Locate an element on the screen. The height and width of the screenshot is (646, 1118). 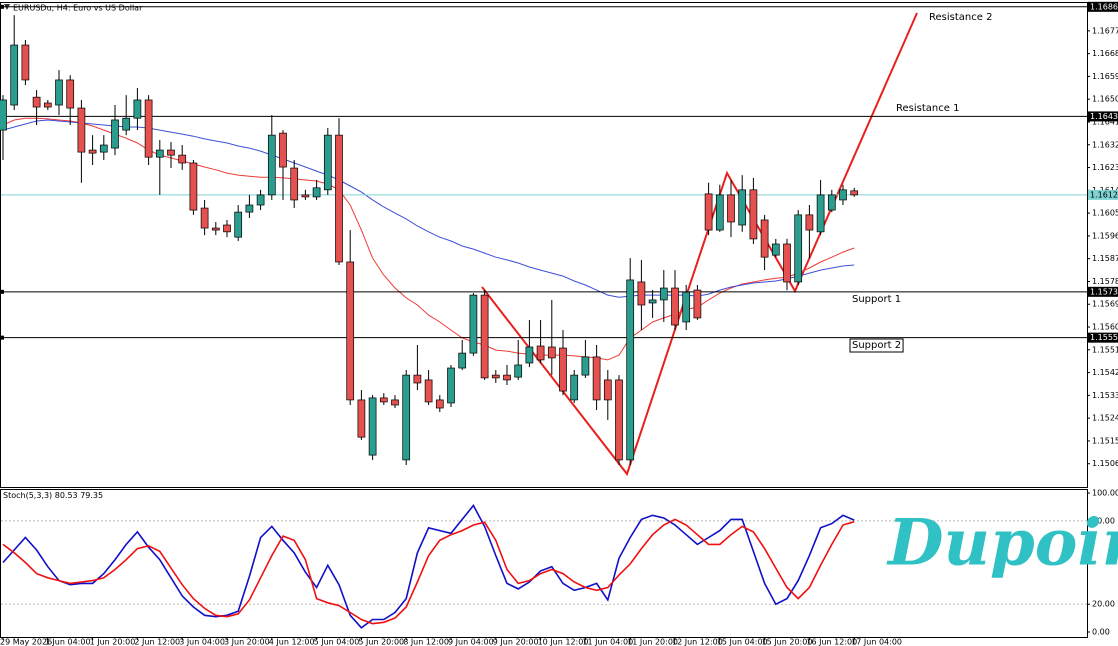
x-tick-label: 16 Jun 12:00 is located at coordinates (831, 642).